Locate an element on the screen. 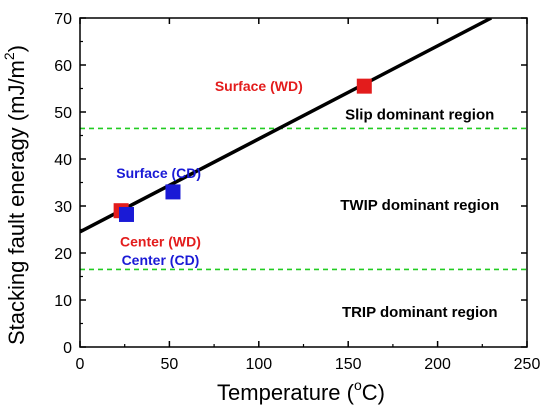 The width and height of the screenshot is (550, 411). y-tick-label-20: 20 is located at coordinates (63, 254).